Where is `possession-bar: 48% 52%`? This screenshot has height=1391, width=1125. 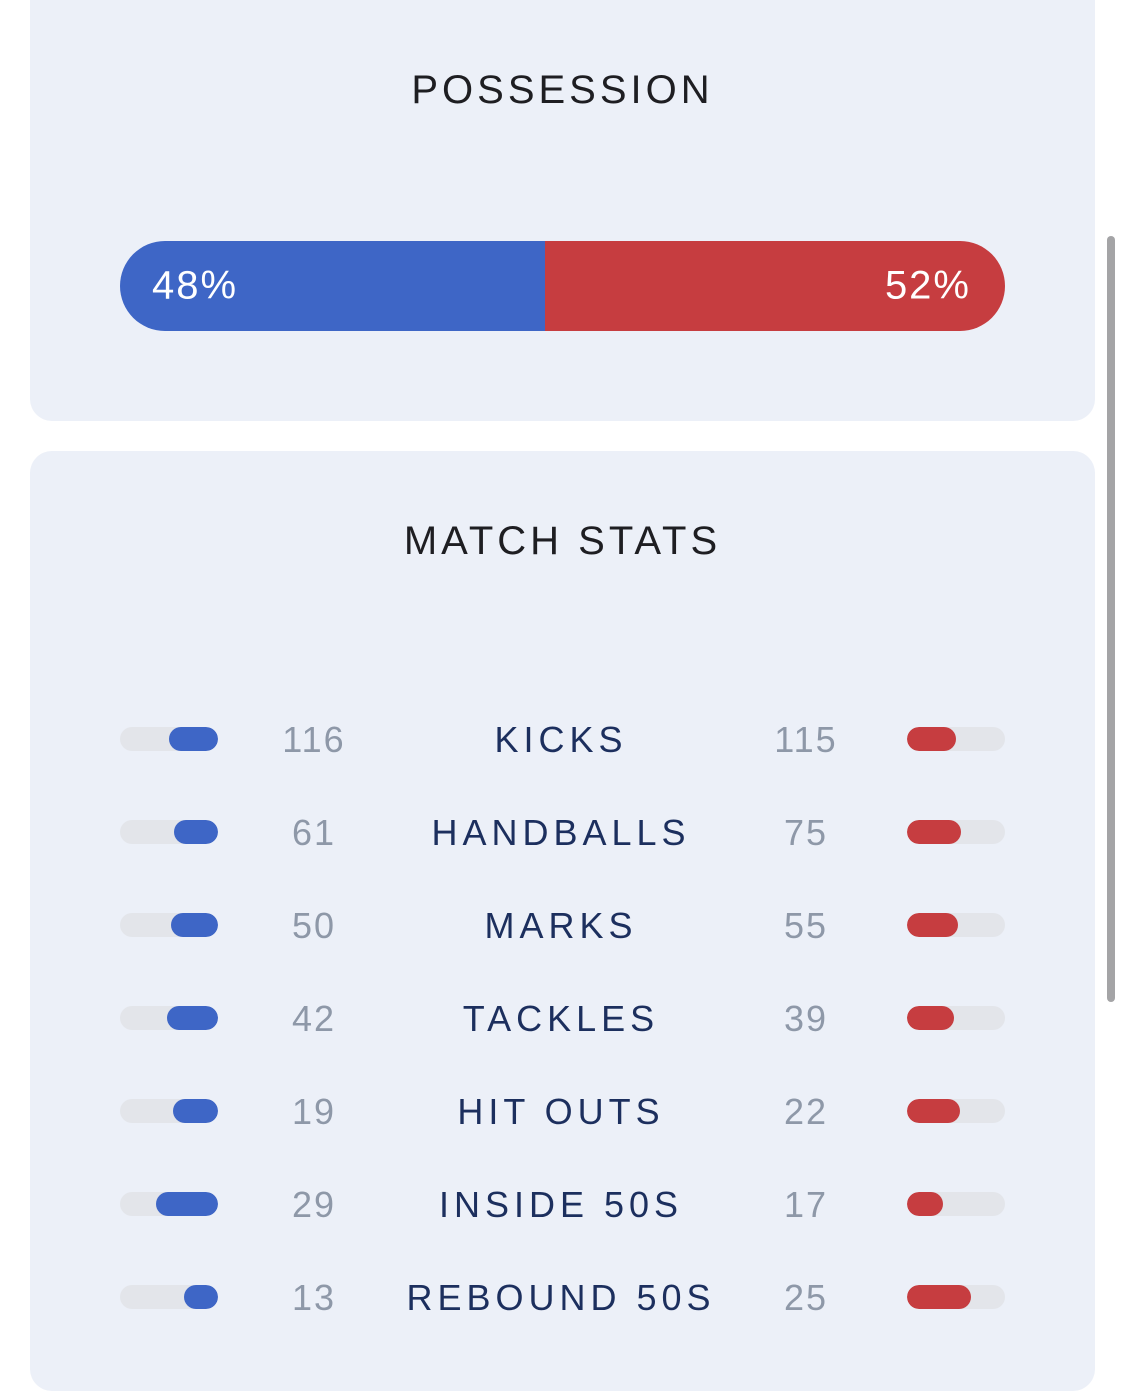
possession-bar: 48% 52% is located at coordinates (562, 286).